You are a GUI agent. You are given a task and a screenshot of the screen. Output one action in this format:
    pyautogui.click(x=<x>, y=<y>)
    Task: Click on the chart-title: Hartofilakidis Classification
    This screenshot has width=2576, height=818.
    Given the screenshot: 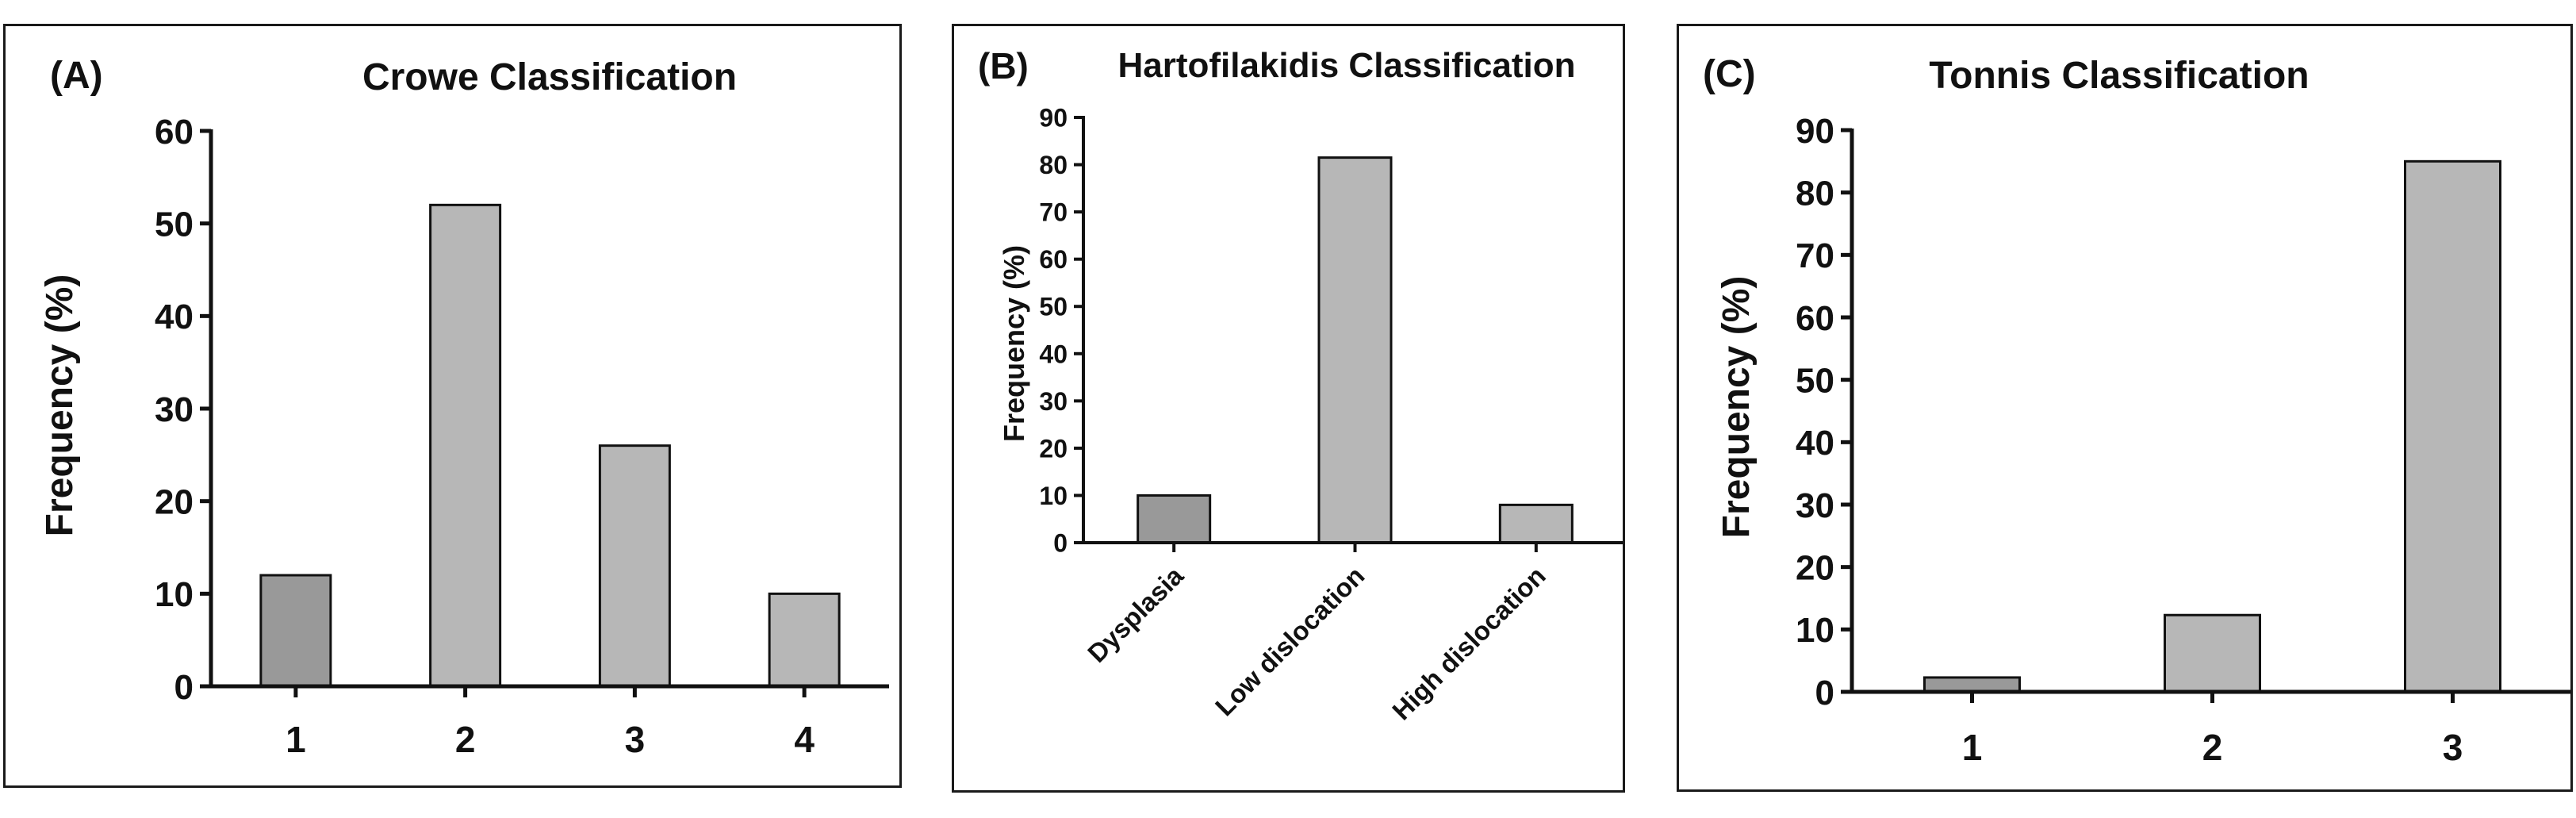 What is the action you would take?
    pyautogui.click(x=1346, y=65)
    